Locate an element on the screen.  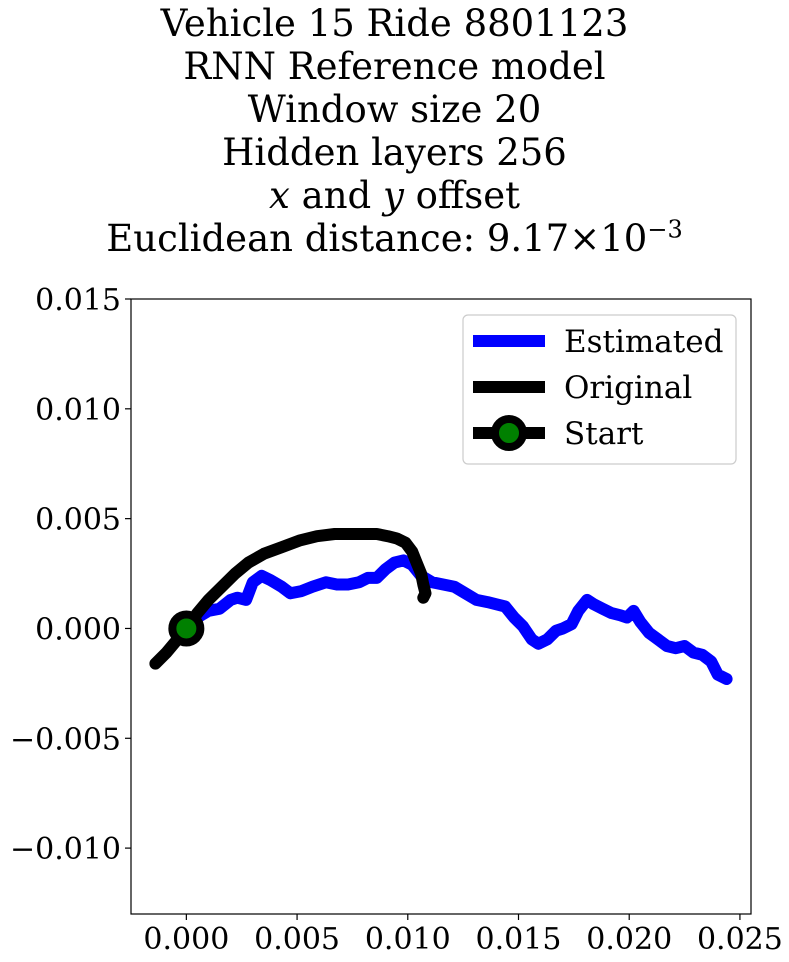
title-distance-base: 10 is located at coordinates (624, 238).